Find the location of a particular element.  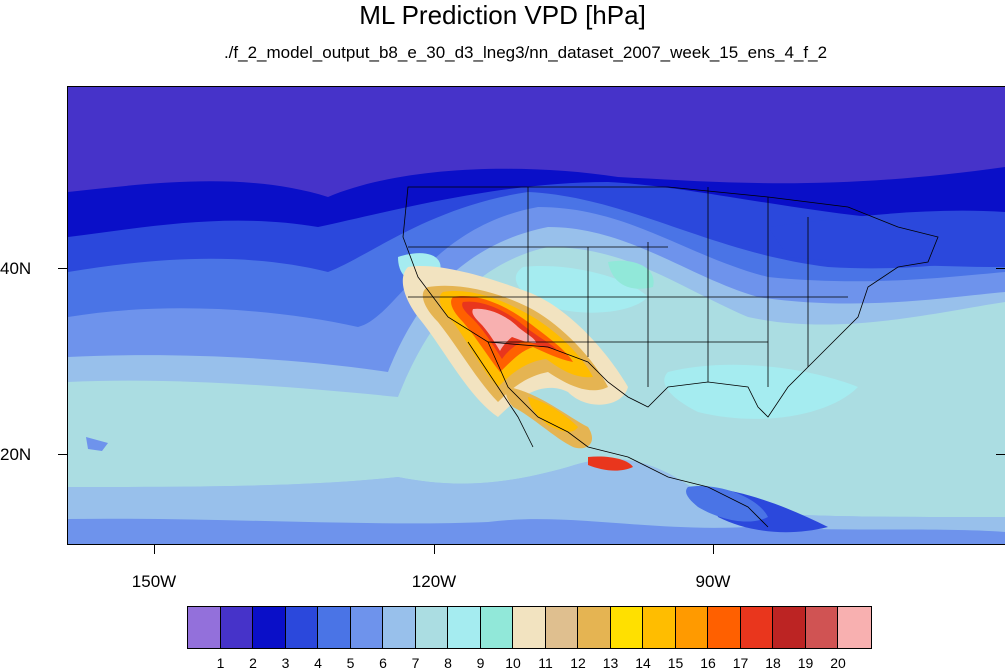

lon-label-90w: 90W is located at coordinates (713, 581).